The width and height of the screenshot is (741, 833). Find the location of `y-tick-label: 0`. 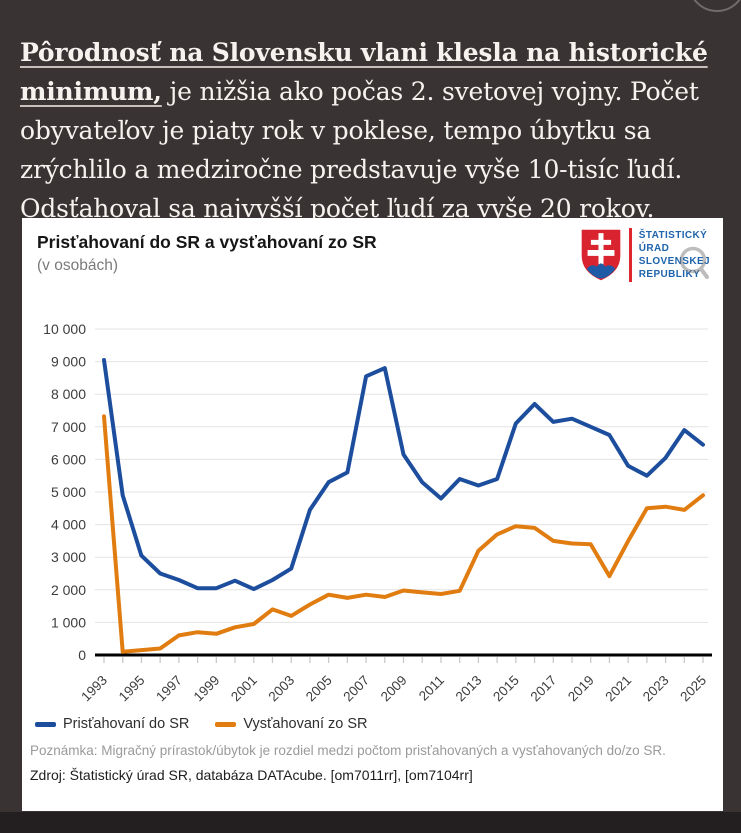

y-tick-label: 0 is located at coordinates (82, 655).